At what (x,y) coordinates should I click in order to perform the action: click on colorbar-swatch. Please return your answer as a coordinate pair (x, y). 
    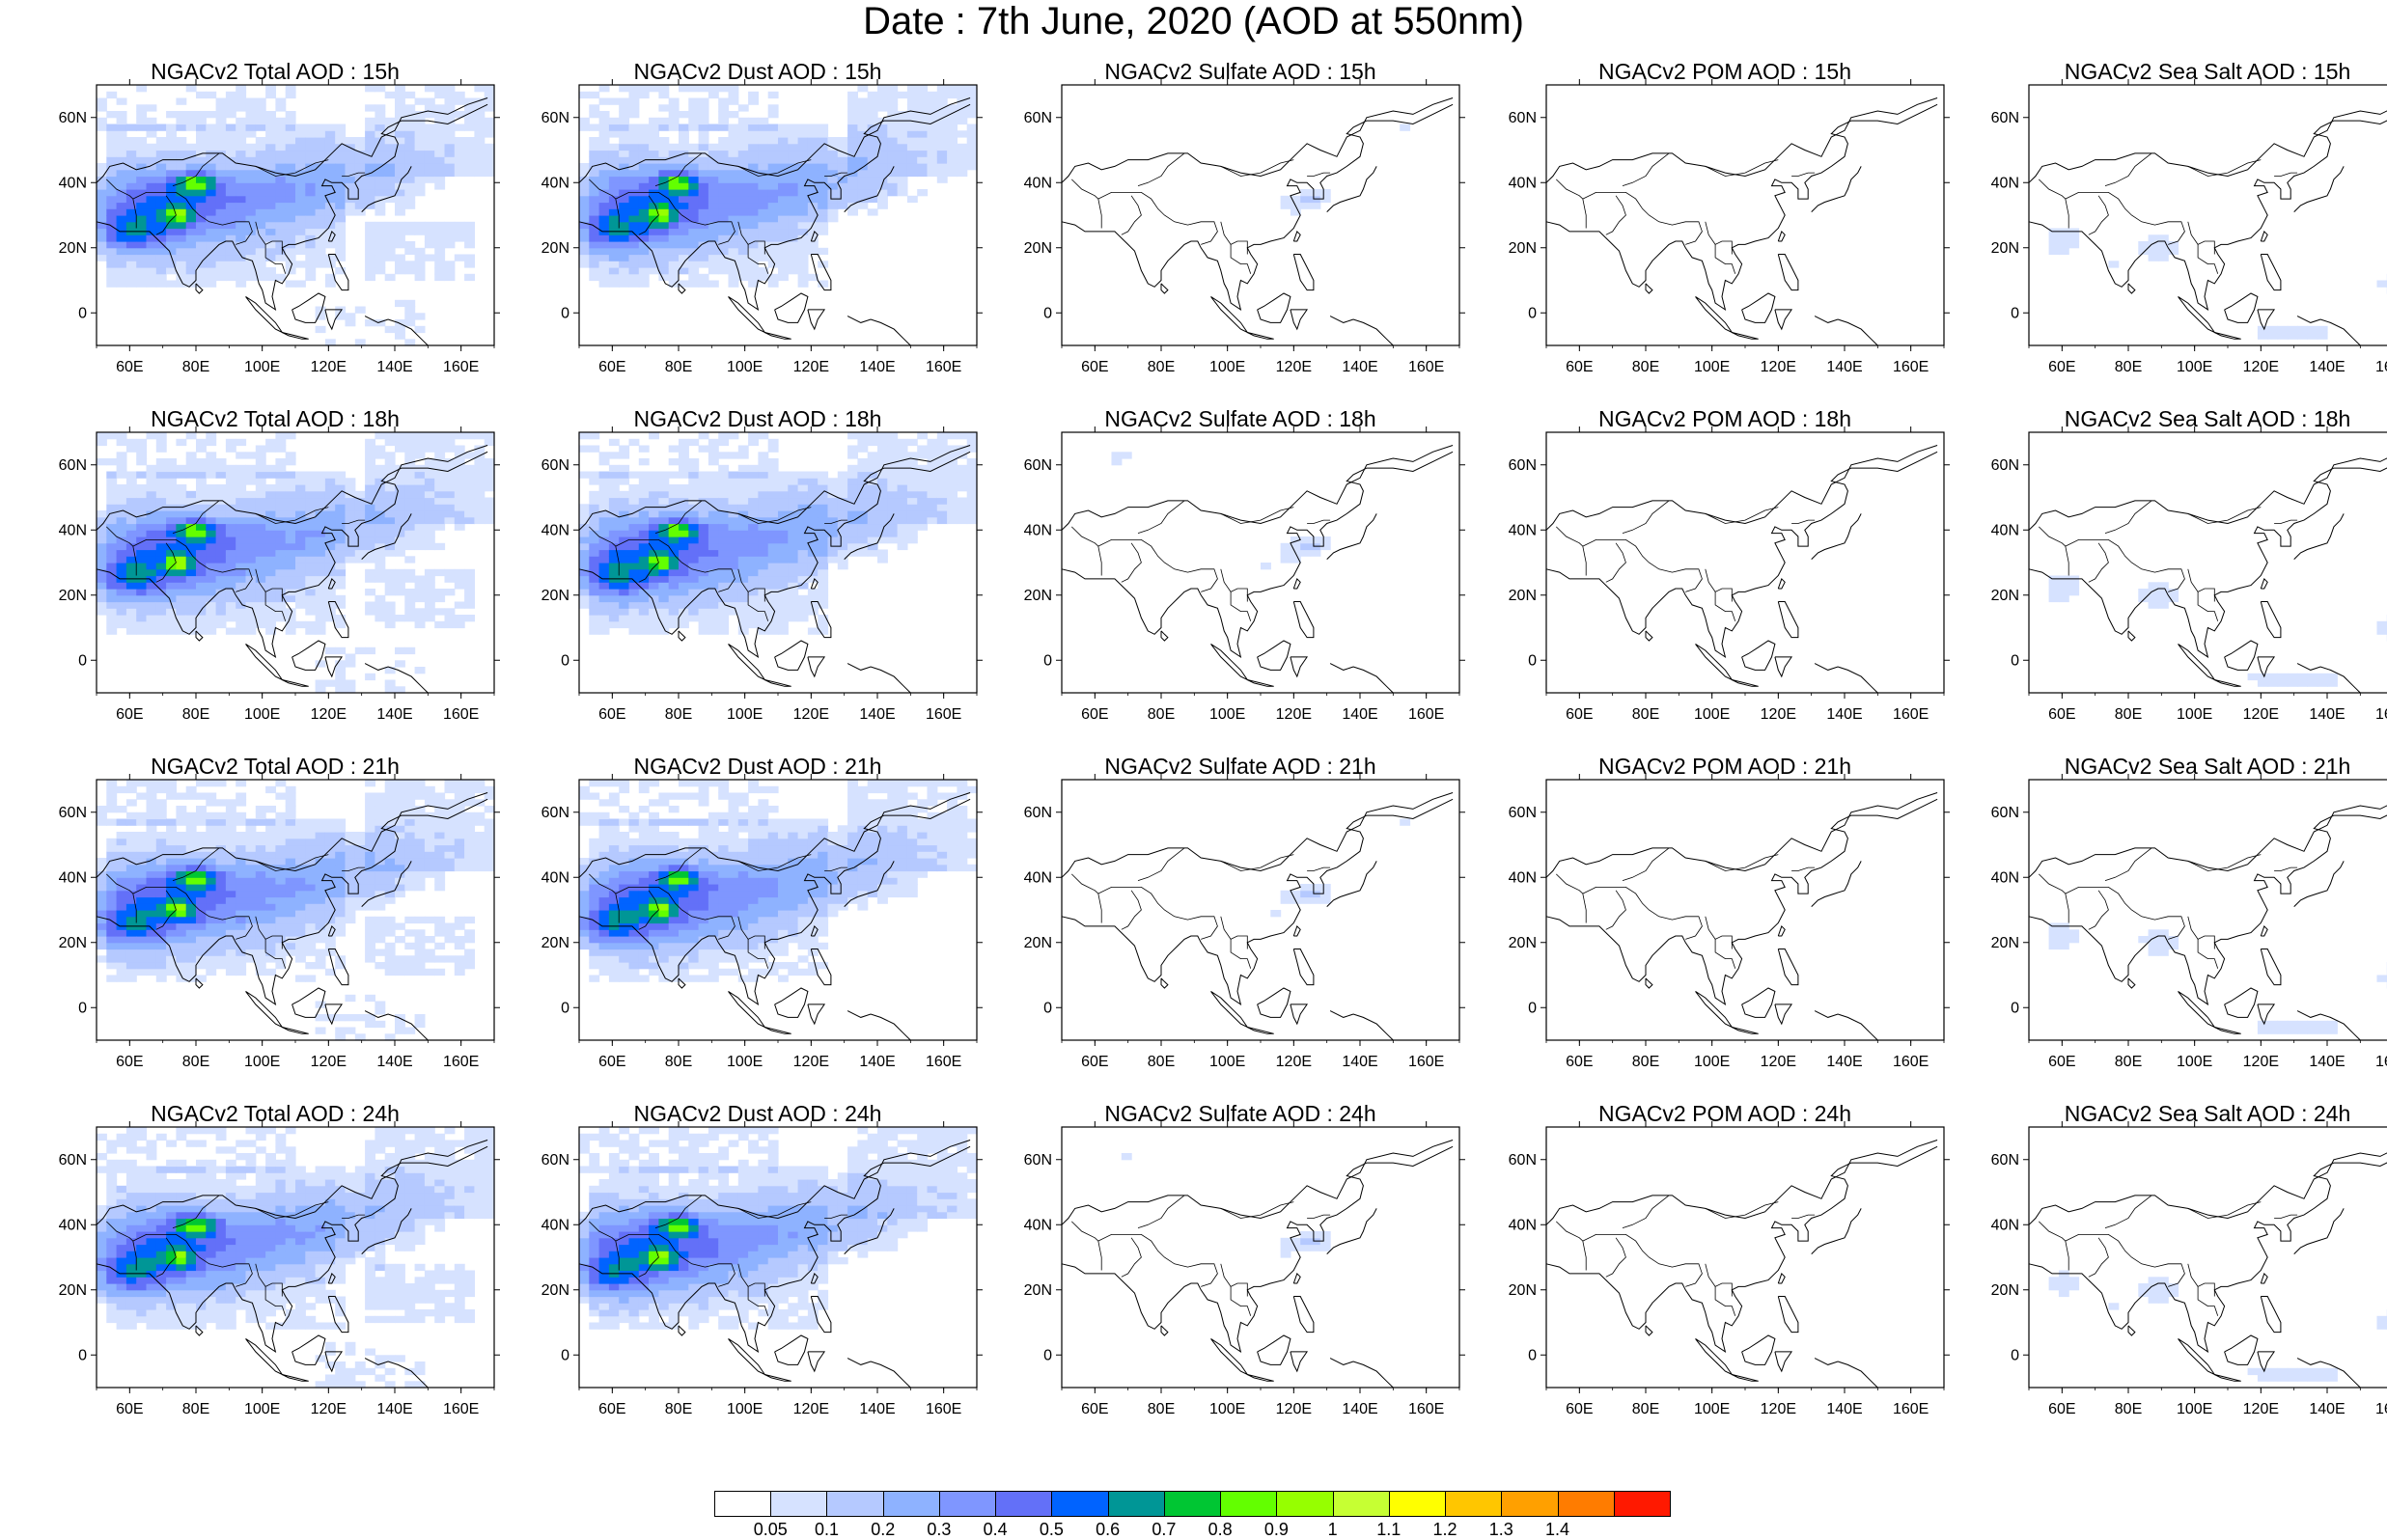
    Looking at the image, I should click on (911, 1504).